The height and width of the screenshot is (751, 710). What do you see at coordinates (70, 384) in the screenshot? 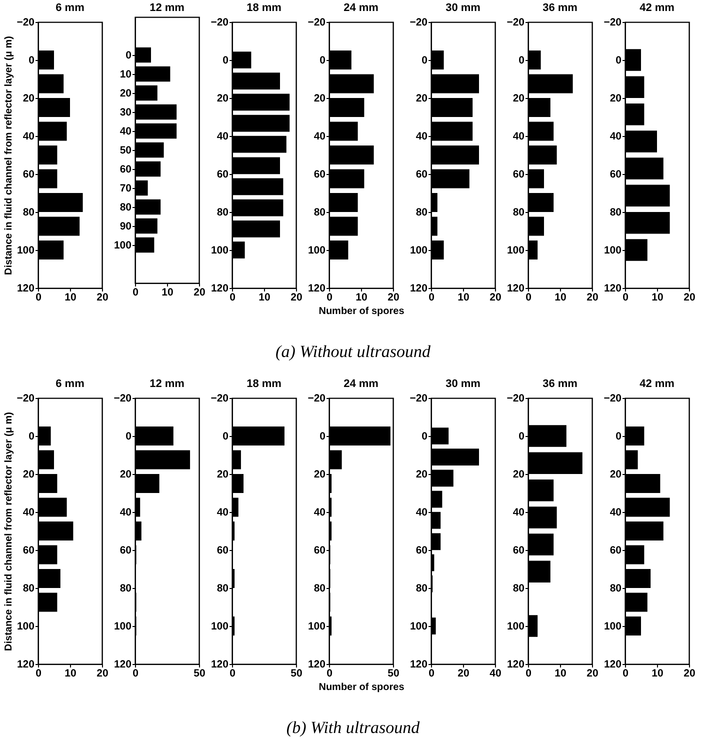
I see `chart-title: 6 mm` at bounding box center [70, 384].